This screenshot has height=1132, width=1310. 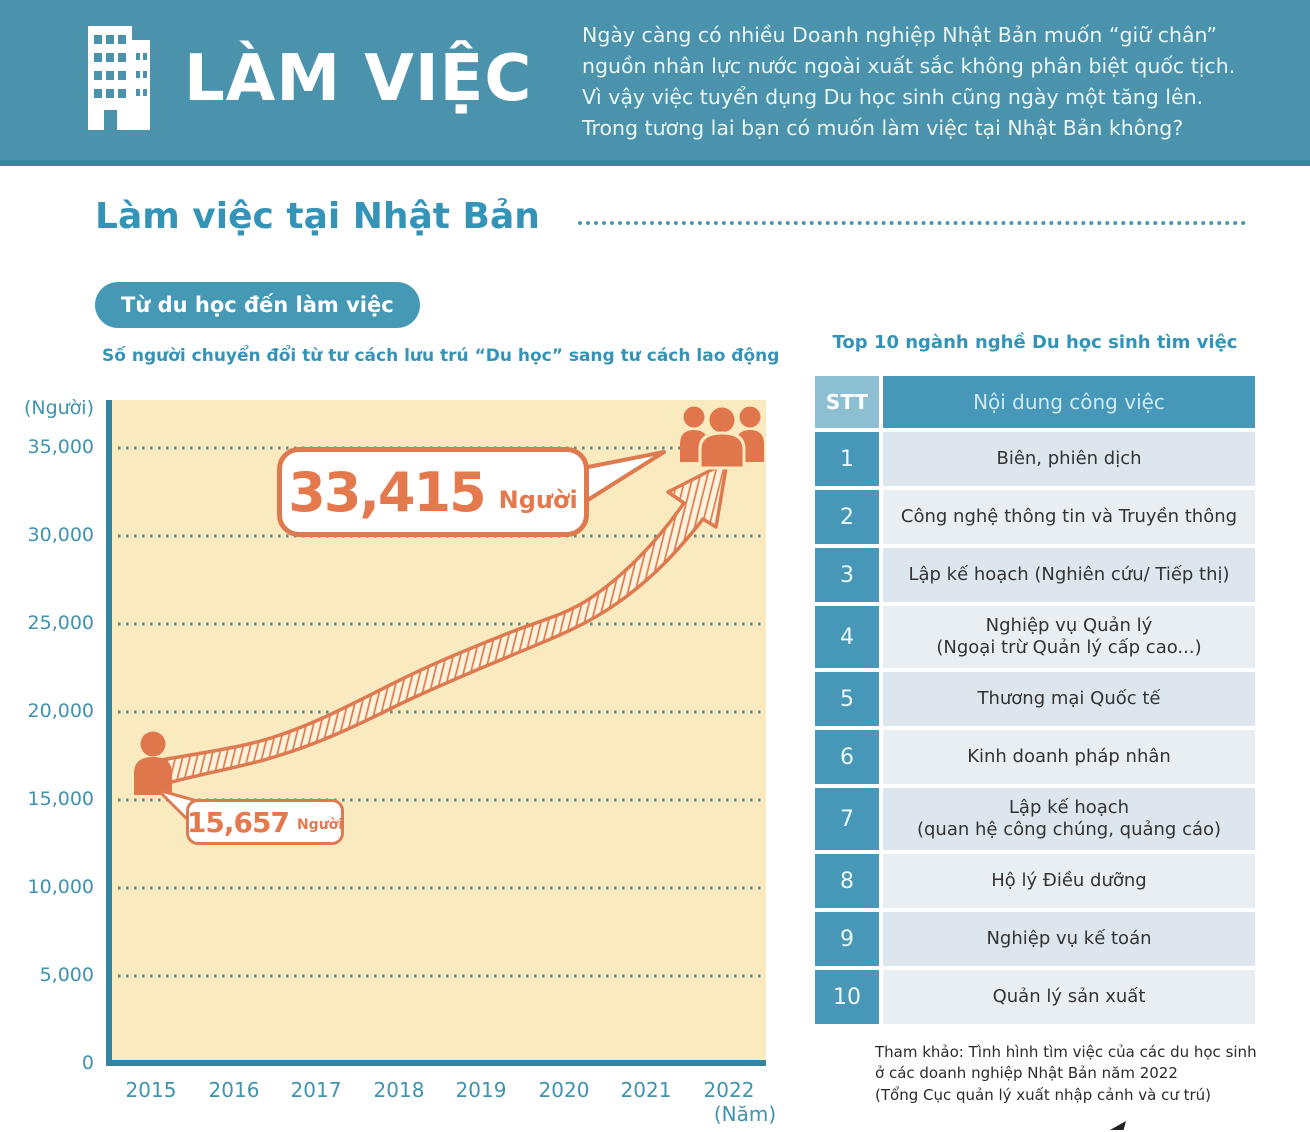 I want to click on table-row-num: 9, so click(x=847, y=939).